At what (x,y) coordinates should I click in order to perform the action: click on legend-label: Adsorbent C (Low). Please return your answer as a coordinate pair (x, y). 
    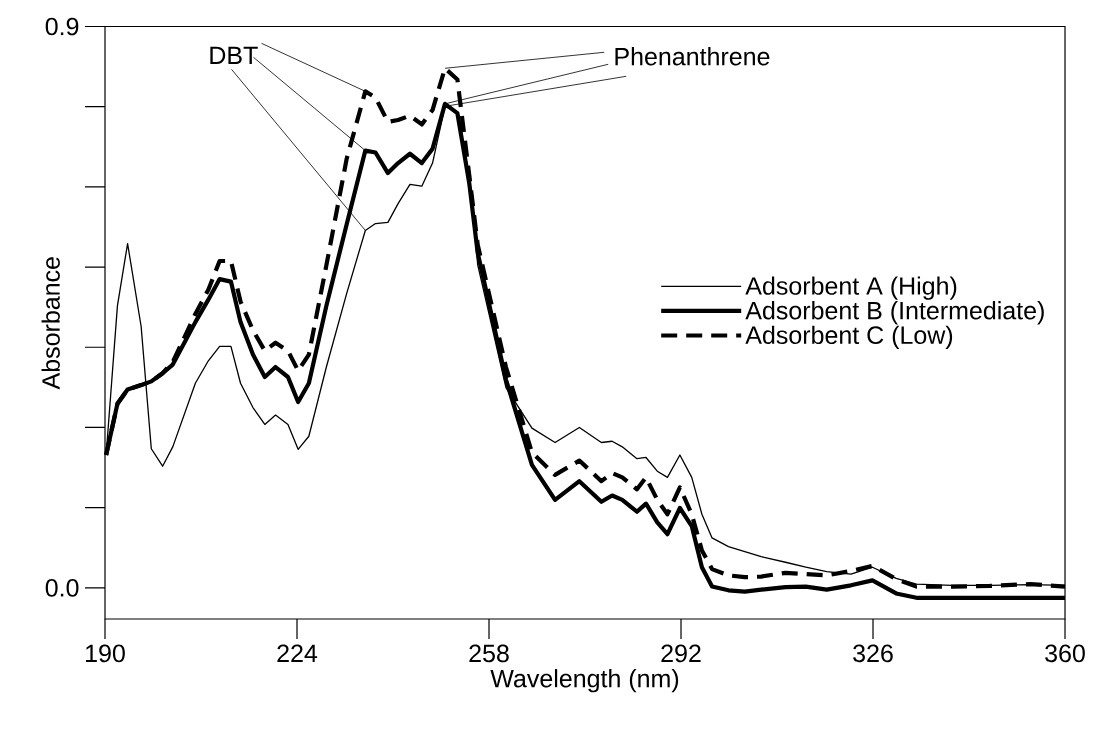
    Looking at the image, I should click on (849, 337).